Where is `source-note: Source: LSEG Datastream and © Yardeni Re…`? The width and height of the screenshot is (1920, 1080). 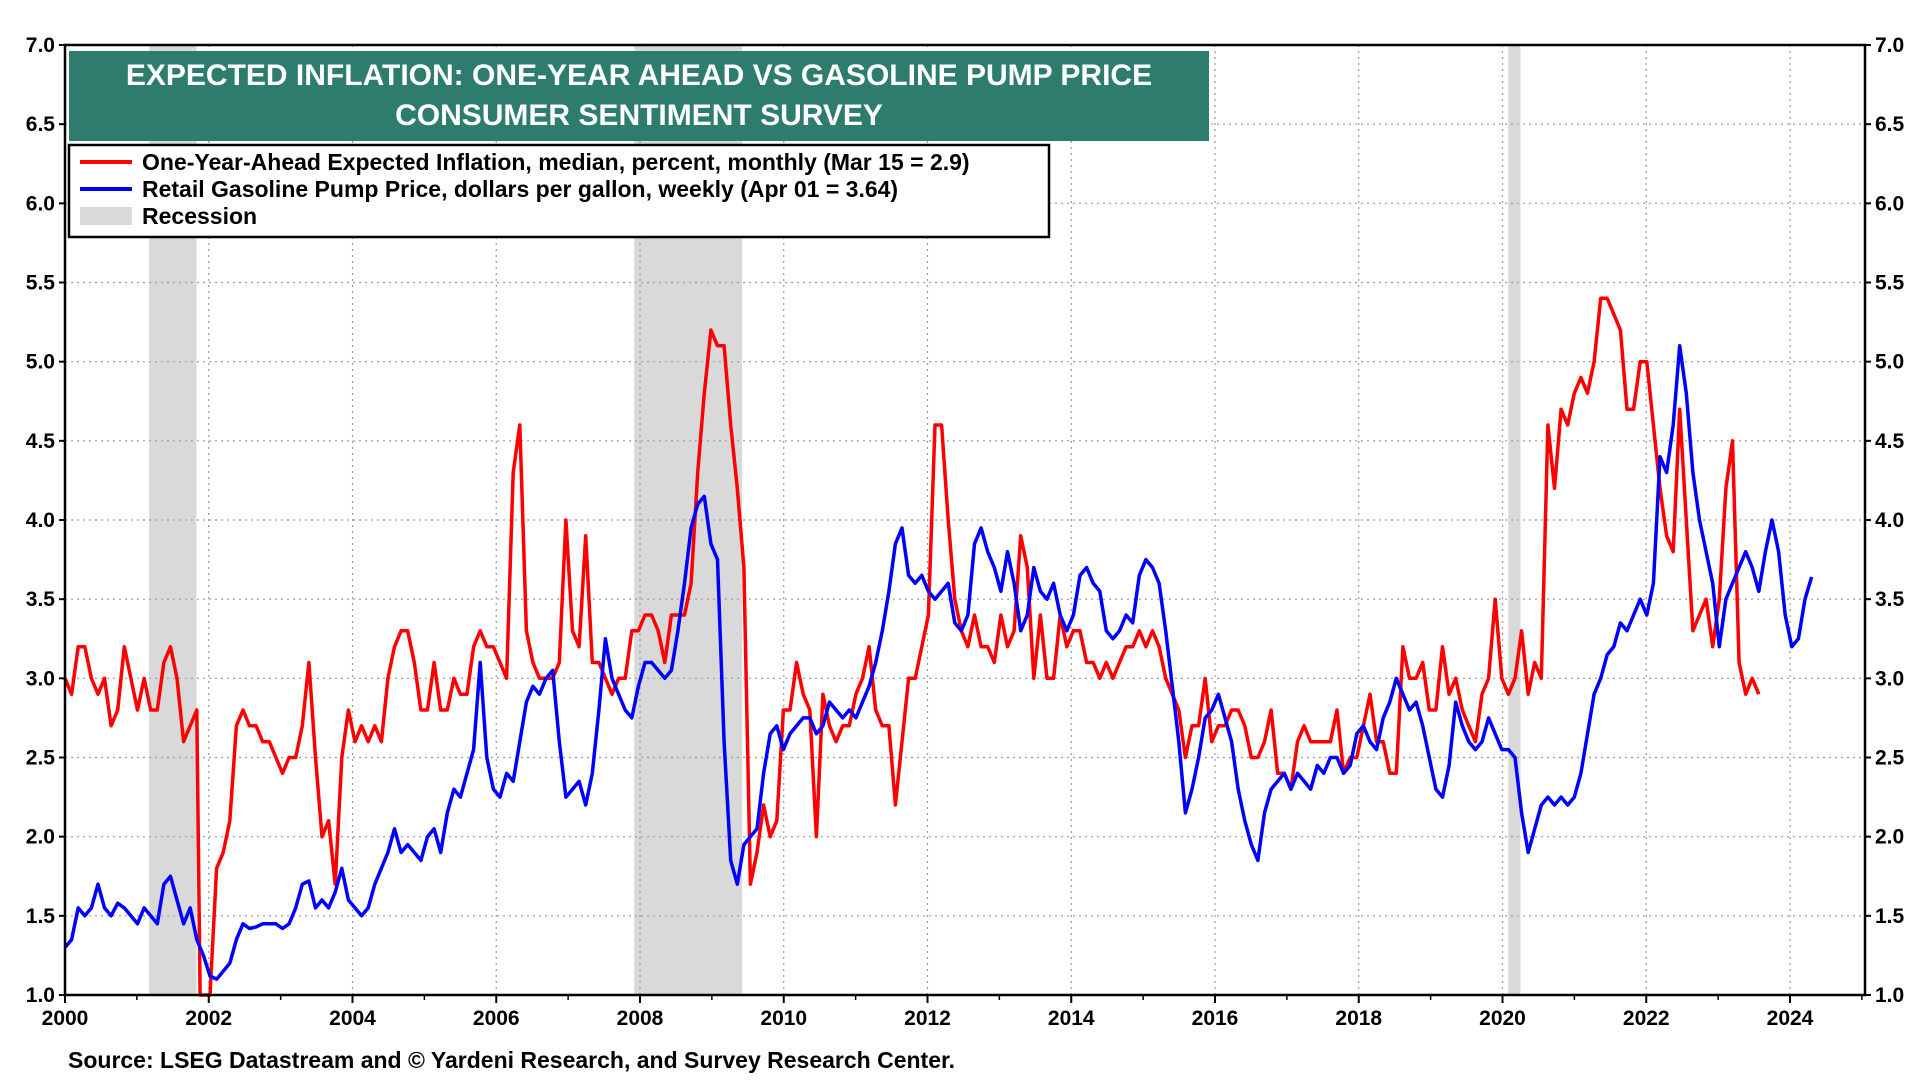
source-note: Source: LSEG Datastream and © Yardeni Re… is located at coordinates (511, 1060).